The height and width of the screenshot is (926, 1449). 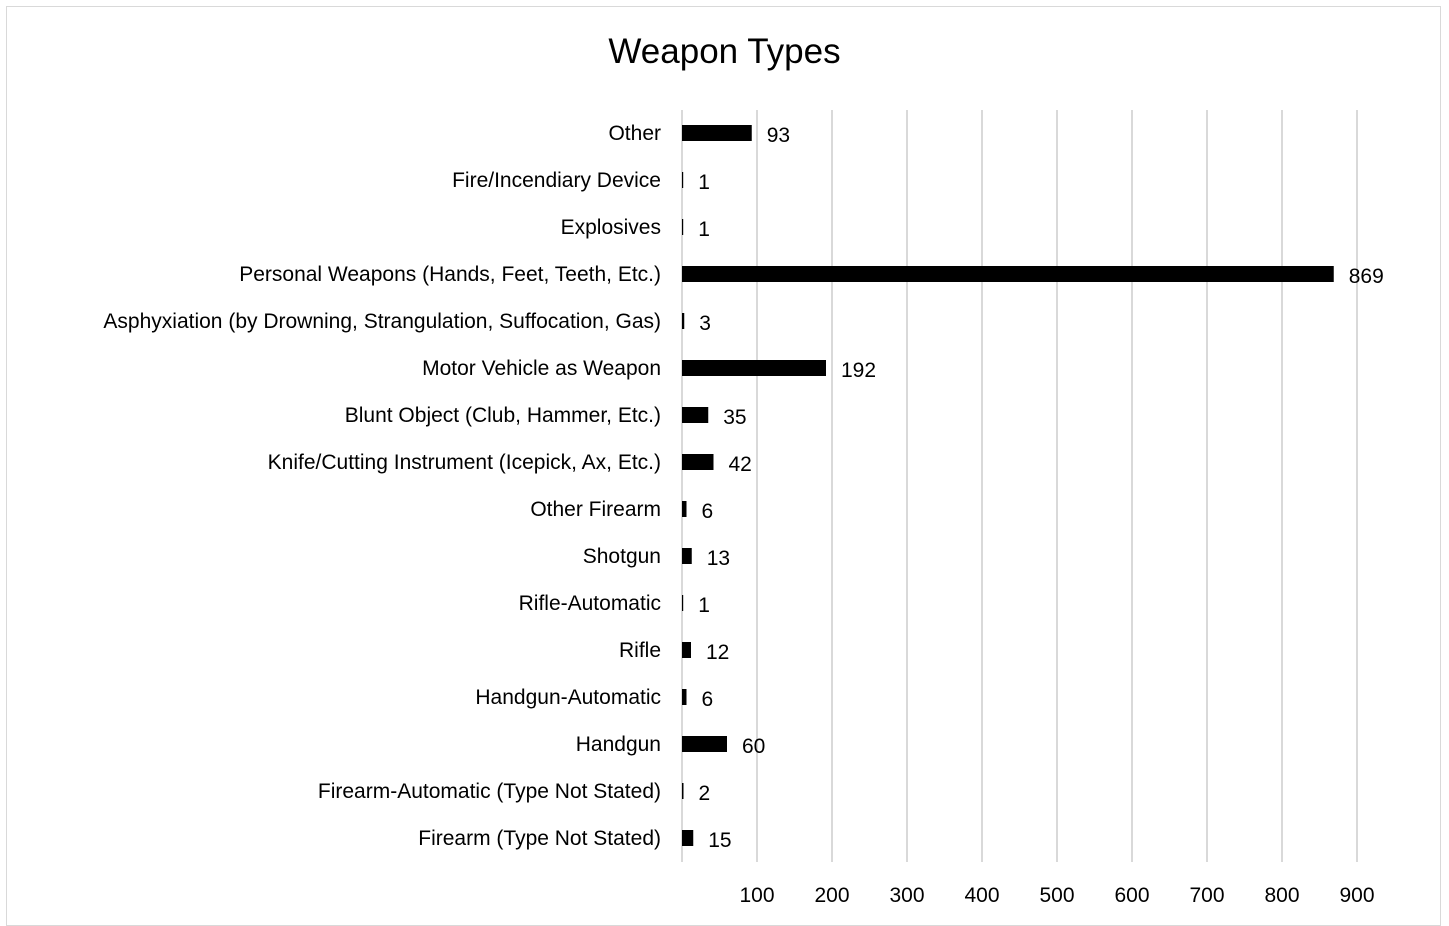 I want to click on x-tick-label: 400, so click(x=981, y=895).